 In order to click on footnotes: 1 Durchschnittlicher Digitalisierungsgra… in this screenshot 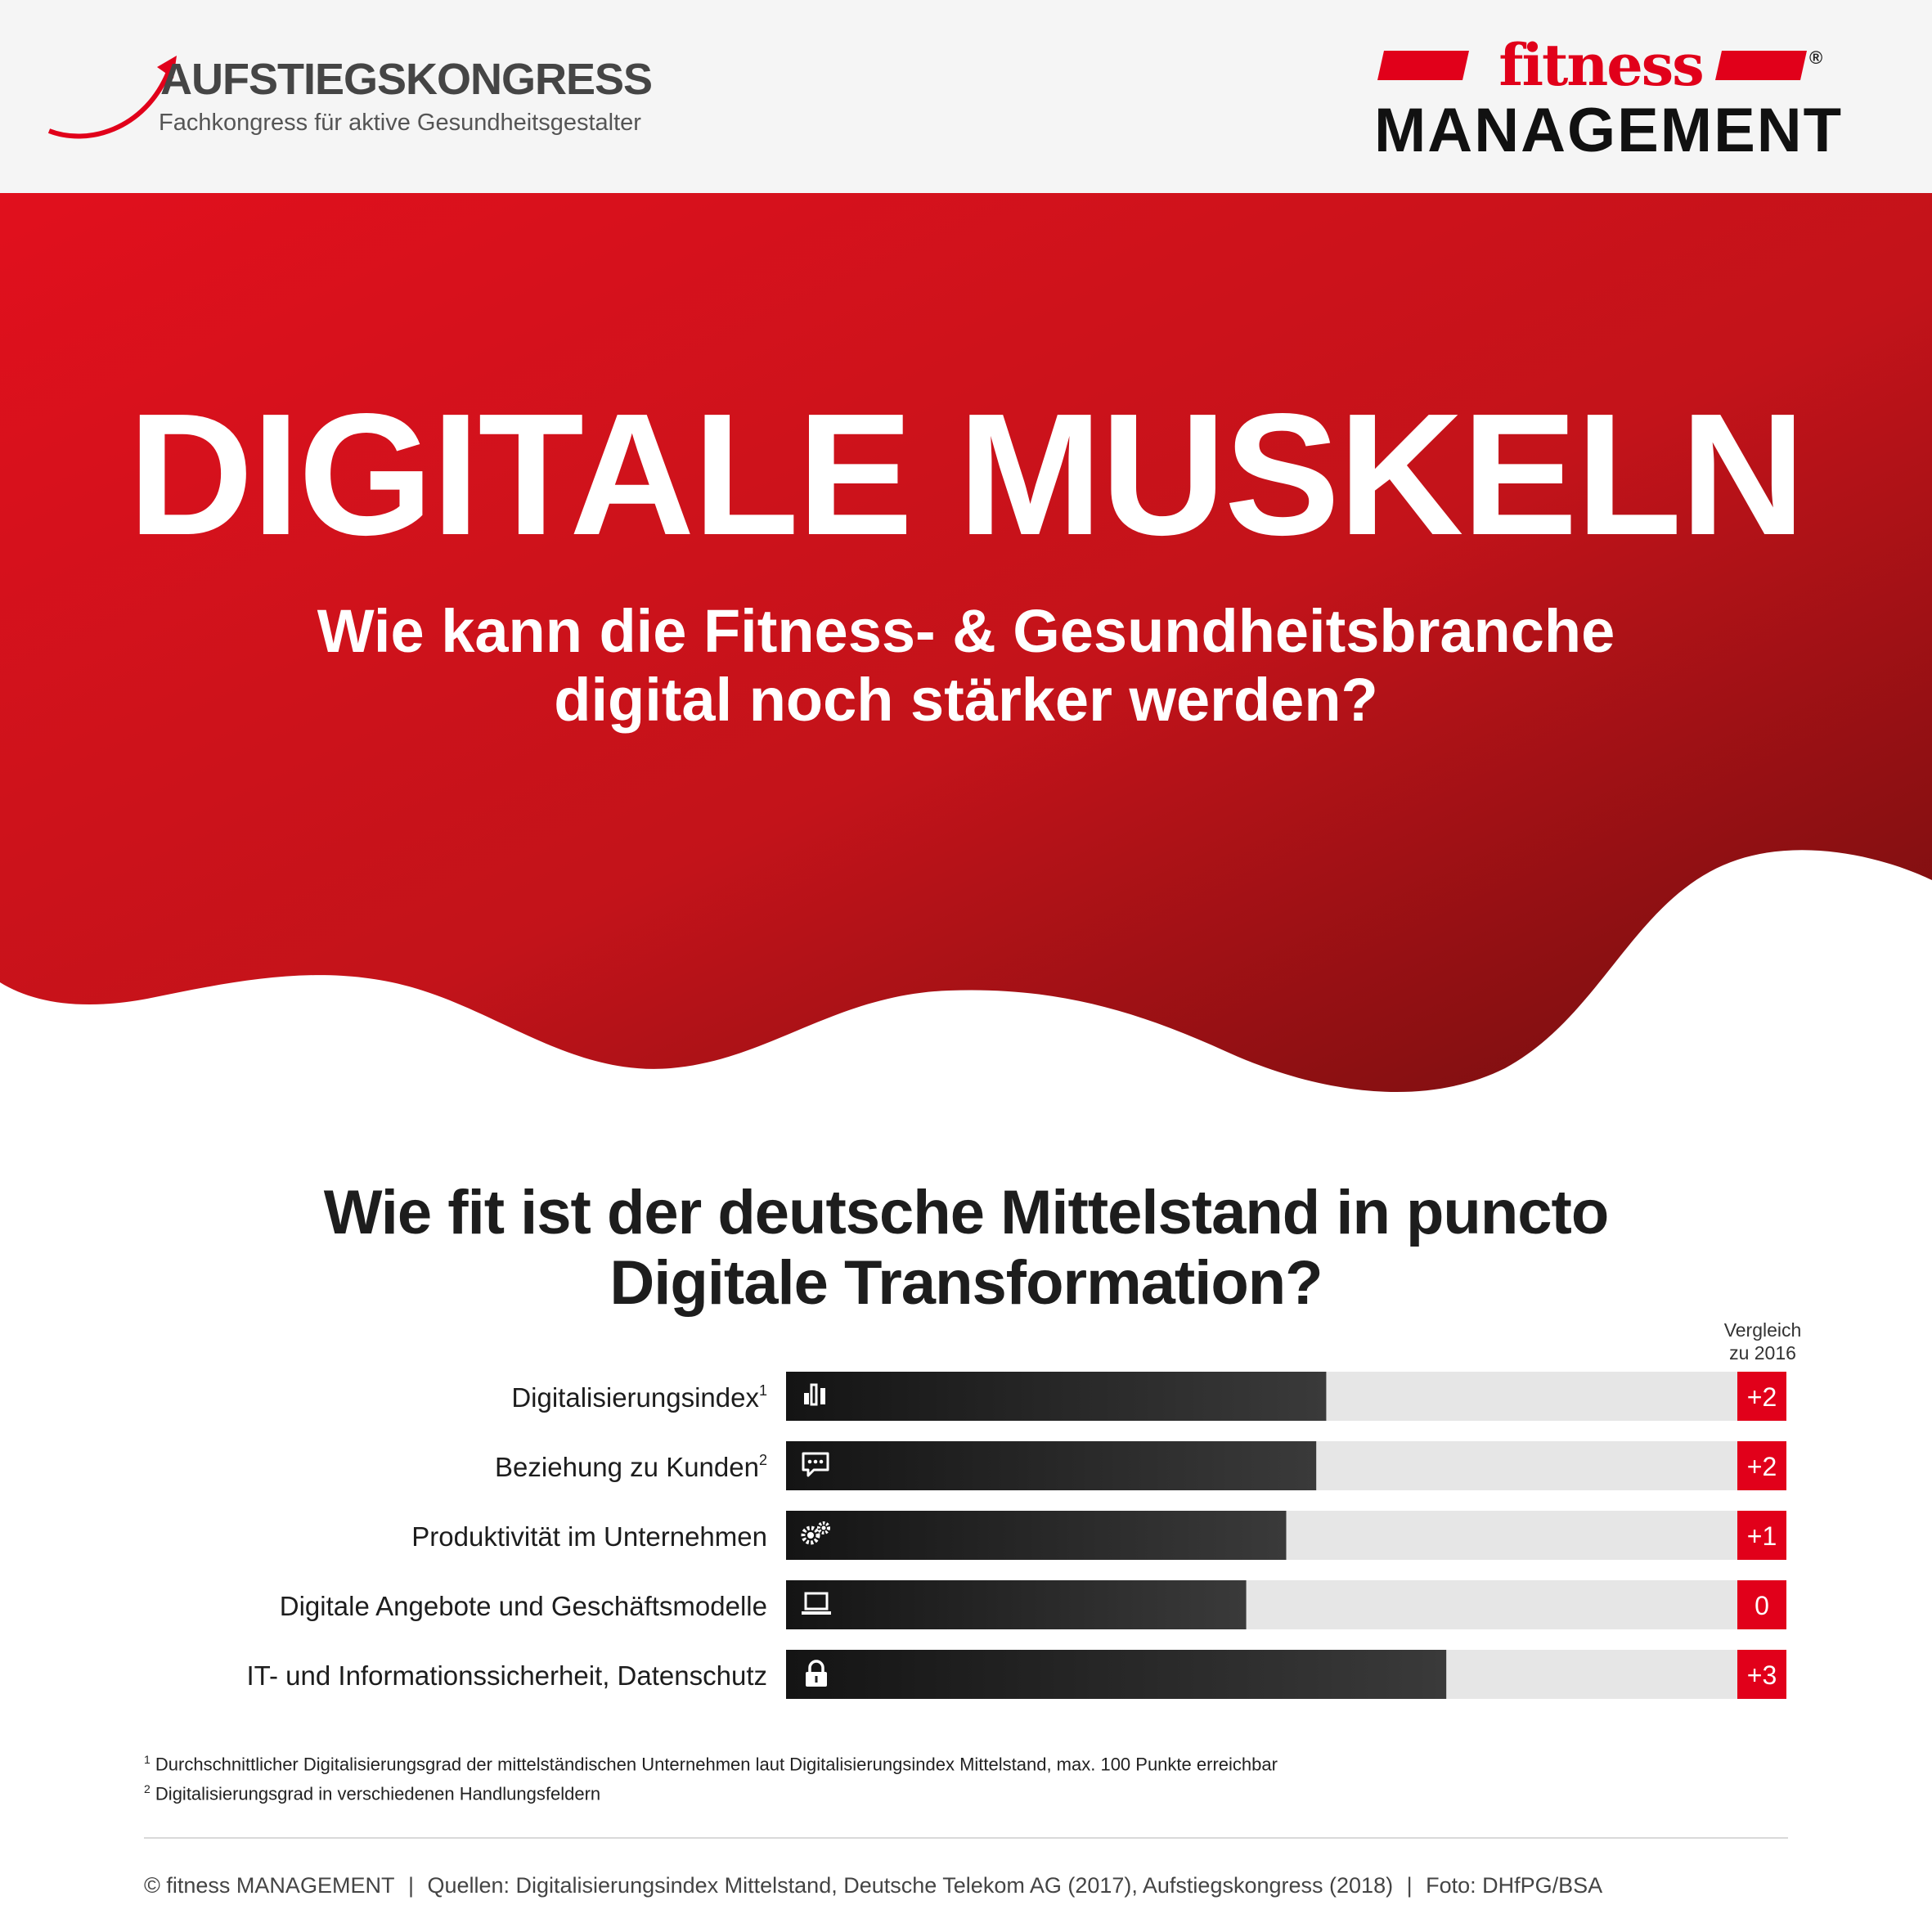, I will do `click(711, 1777)`.